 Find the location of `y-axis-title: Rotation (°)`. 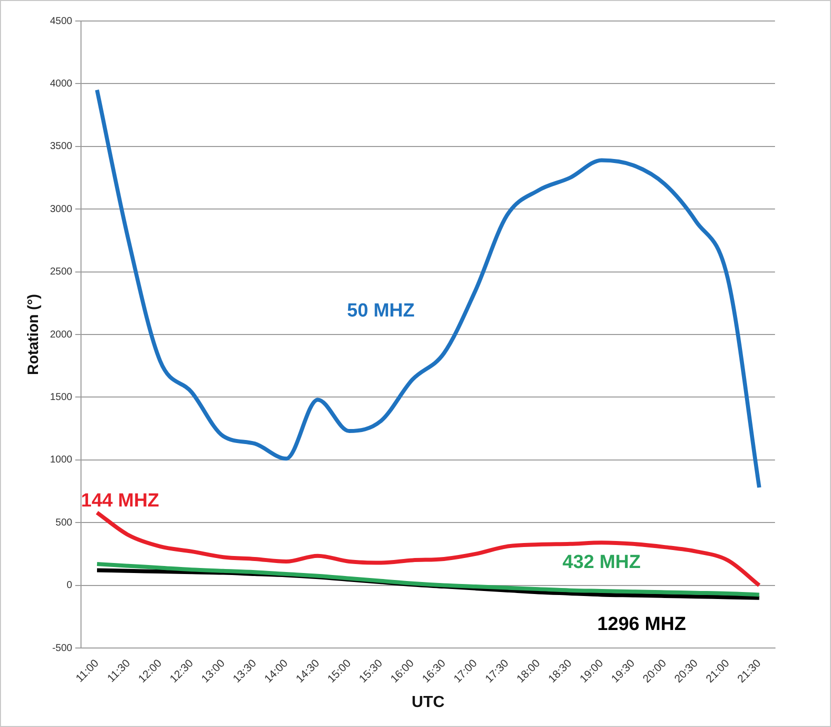

y-axis-title: Rotation (°) is located at coordinates (33, 334).